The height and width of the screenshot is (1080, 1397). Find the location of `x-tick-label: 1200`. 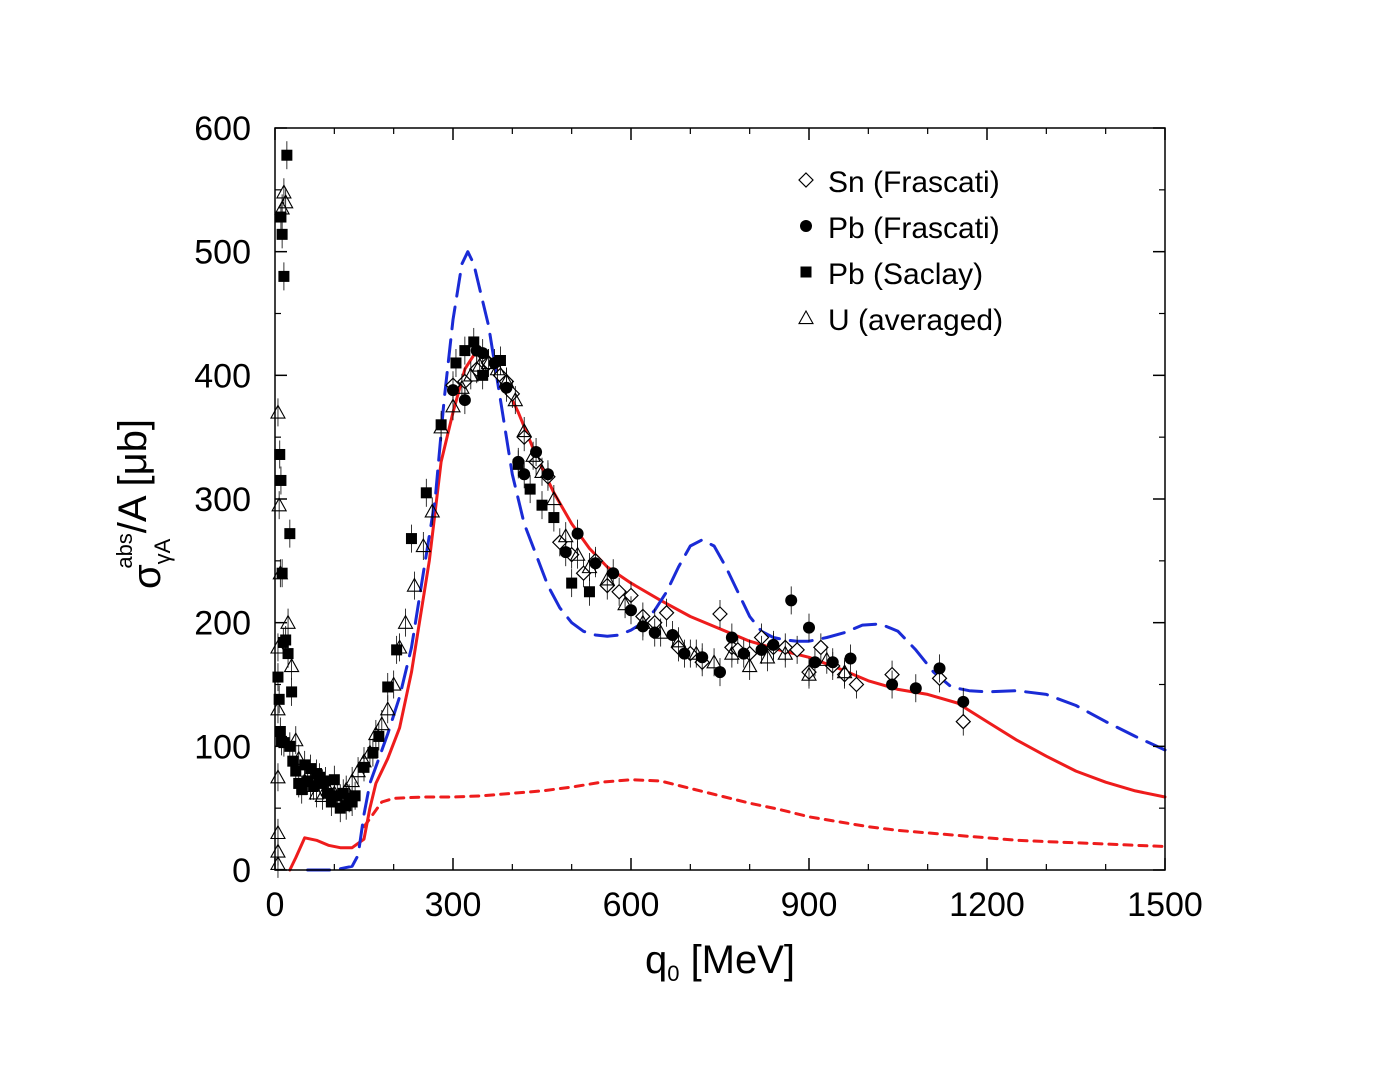

x-tick-label: 1200 is located at coordinates (987, 905).